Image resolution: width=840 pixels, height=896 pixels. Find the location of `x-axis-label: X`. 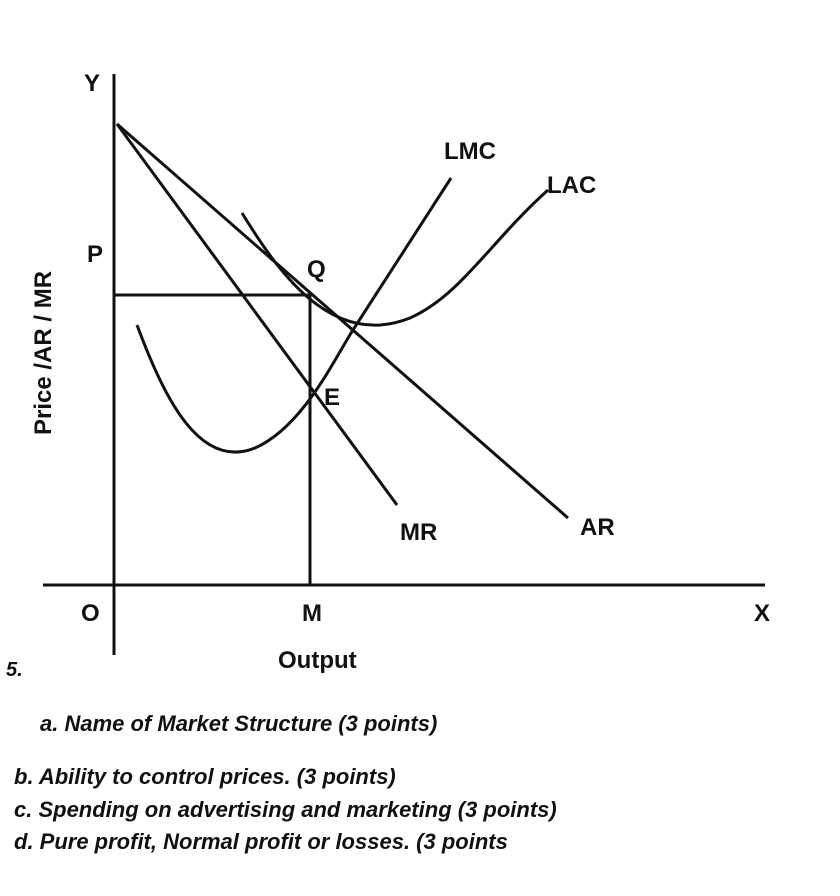

x-axis-label: X is located at coordinates (762, 613).